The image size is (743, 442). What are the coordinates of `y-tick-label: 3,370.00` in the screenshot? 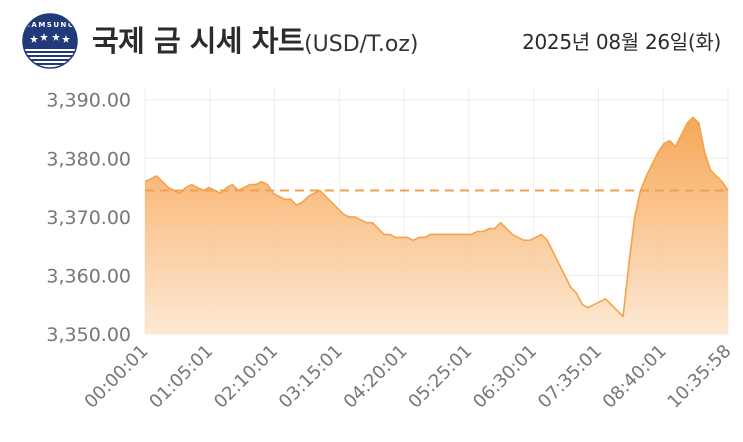 It's located at (88, 218).